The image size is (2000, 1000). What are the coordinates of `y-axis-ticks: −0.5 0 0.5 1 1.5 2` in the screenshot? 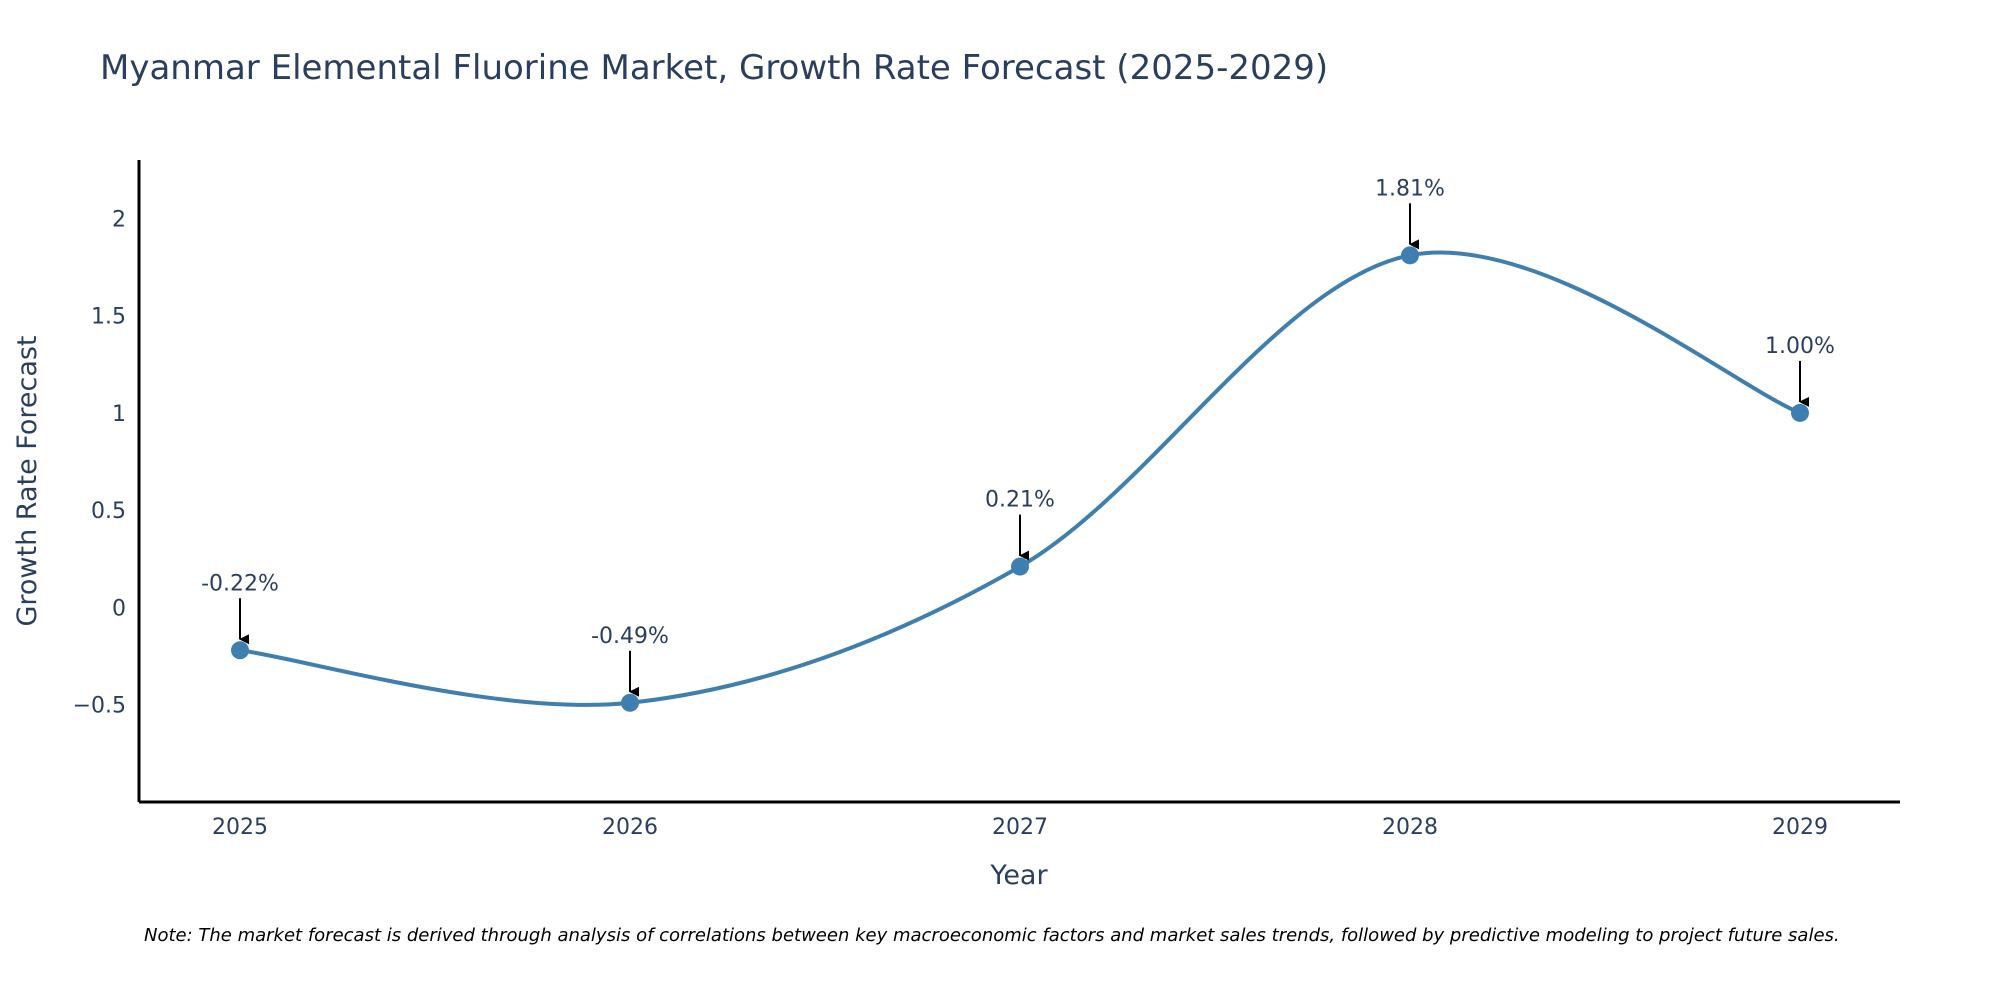 It's located at (99, 462).